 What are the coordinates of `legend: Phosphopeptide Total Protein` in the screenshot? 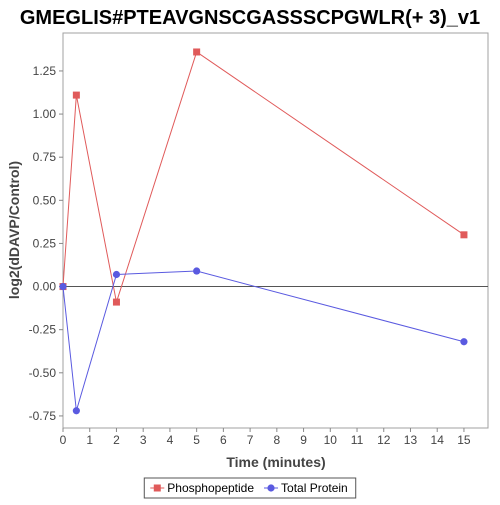 It's located at (250, 488).